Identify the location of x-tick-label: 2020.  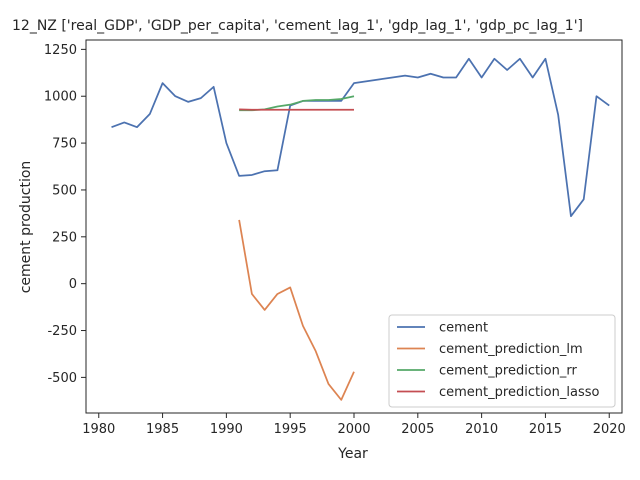
(609, 429).